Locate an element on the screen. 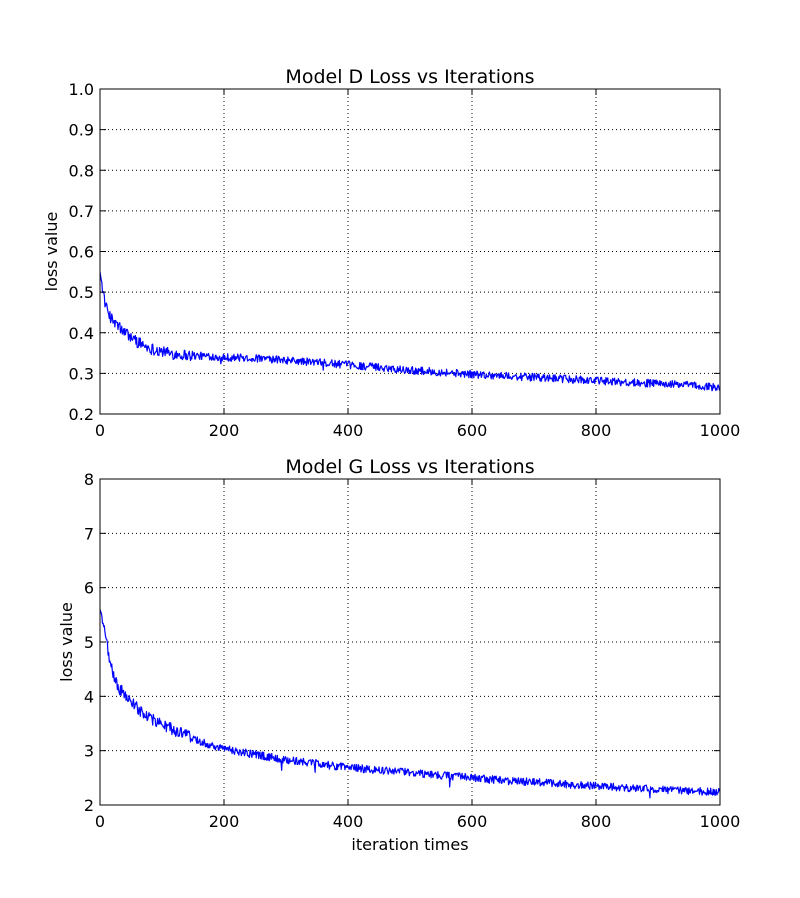 The image size is (800, 898). y-tick-label: 0.6 is located at coordinates (81, 252).